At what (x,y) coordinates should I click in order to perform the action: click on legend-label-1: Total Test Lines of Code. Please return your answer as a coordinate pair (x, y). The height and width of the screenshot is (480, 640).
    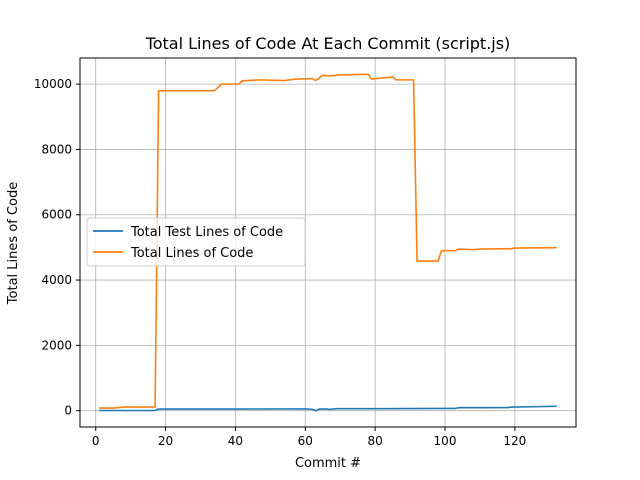
    Looking at the image, I should click on (206, 232).